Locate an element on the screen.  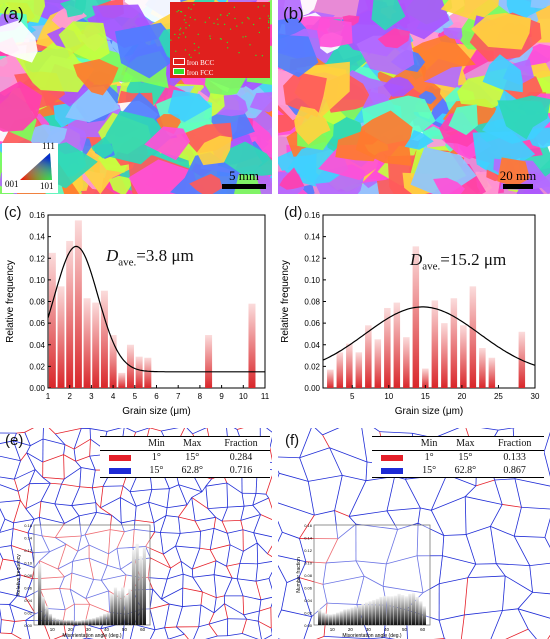
x-tick-label: 5 is located at coordinates (352, 396).